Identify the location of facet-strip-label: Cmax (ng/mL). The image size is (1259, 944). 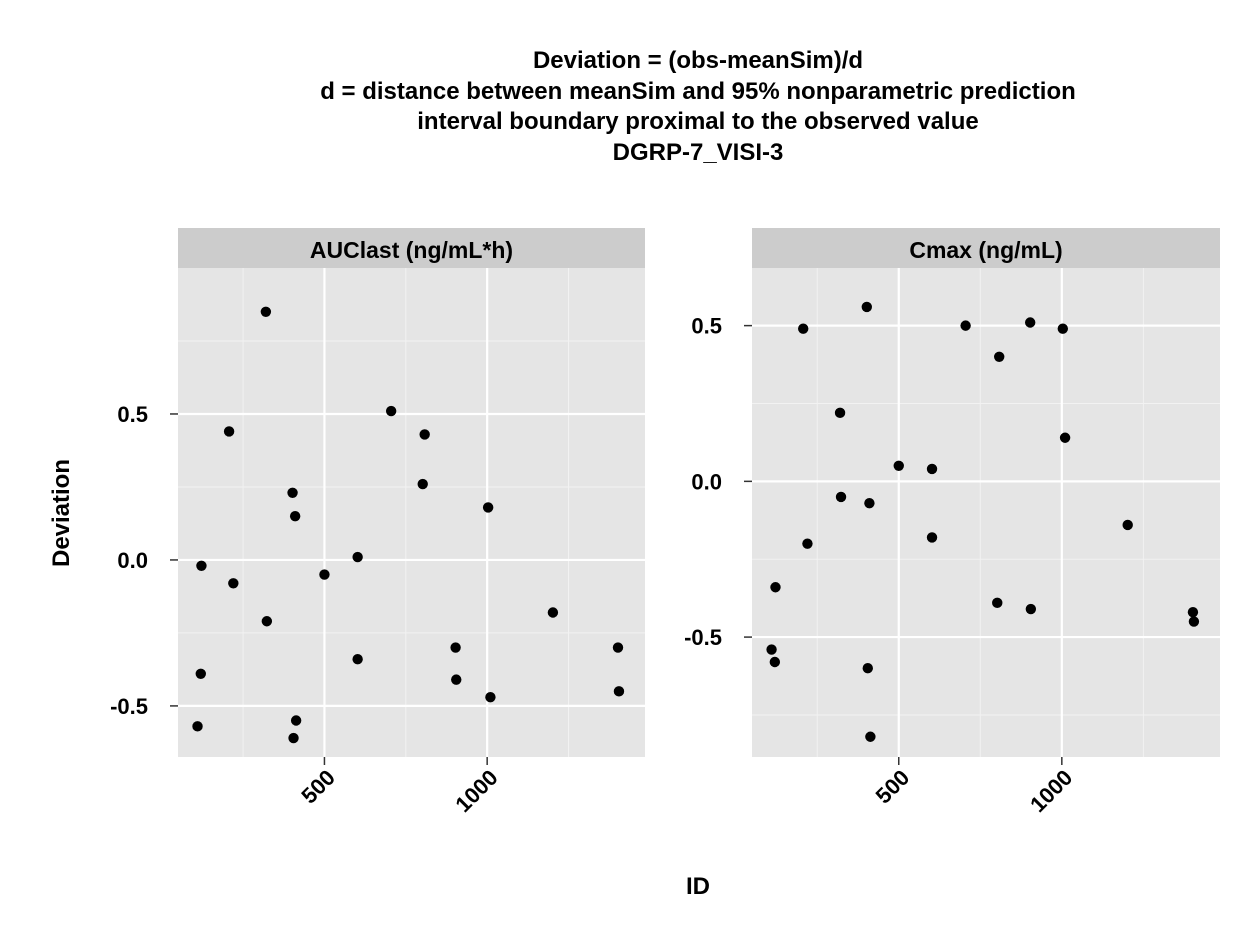
(985, 250).